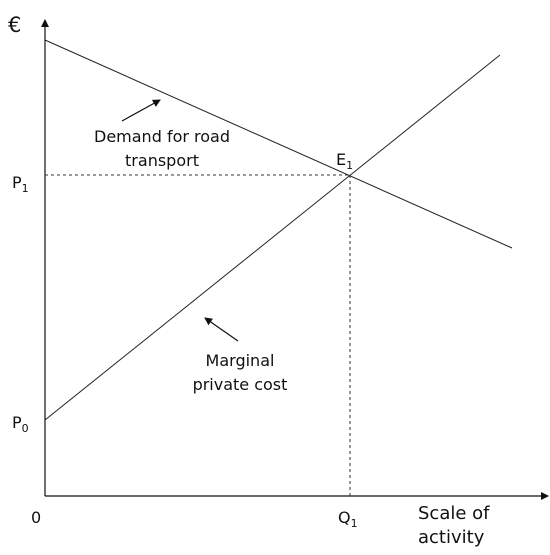 This screenshot has height=555, width=550. I want to click on e1-label: E1, so click(344, 161).